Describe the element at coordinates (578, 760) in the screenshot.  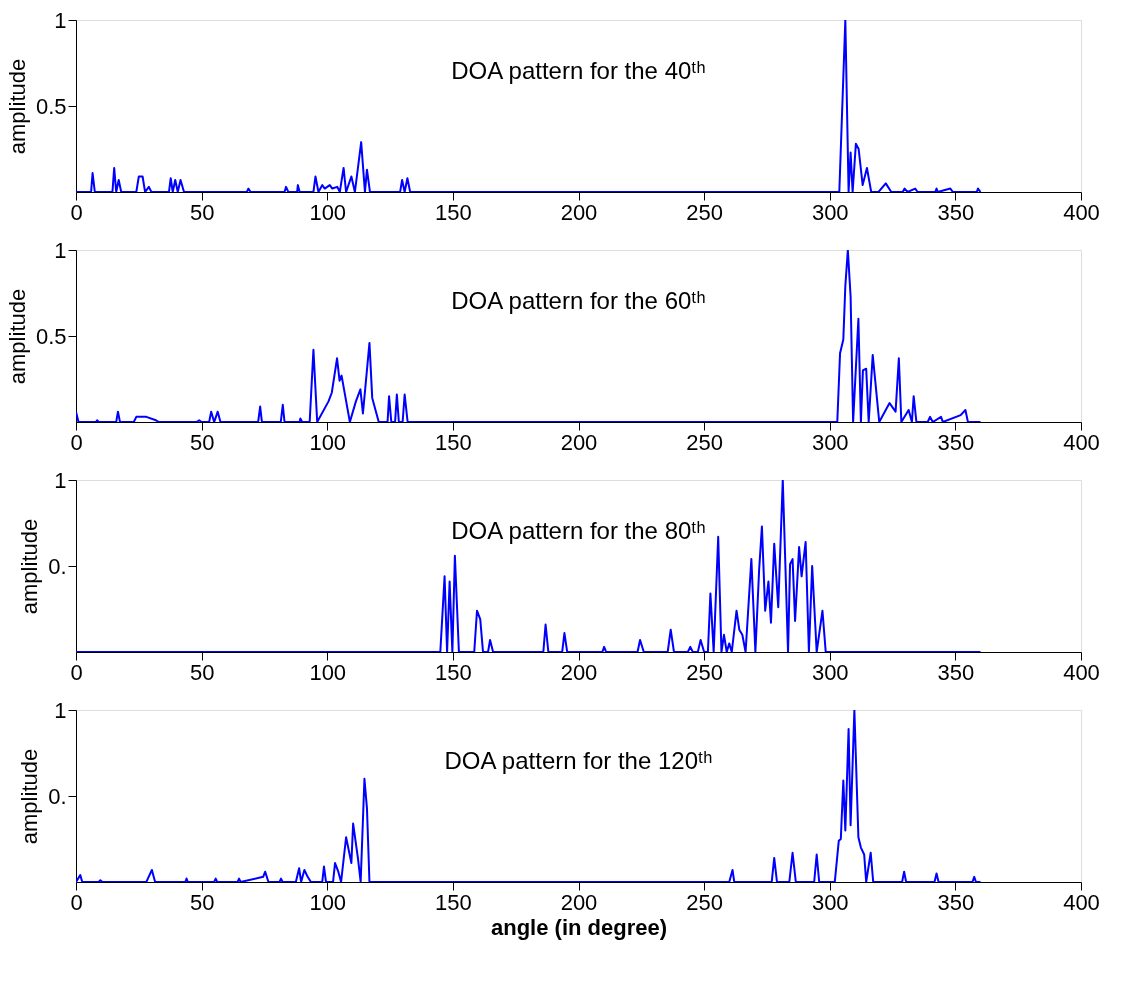
I see `text: DOA pattern for the 120ᵗʰ` at that location.